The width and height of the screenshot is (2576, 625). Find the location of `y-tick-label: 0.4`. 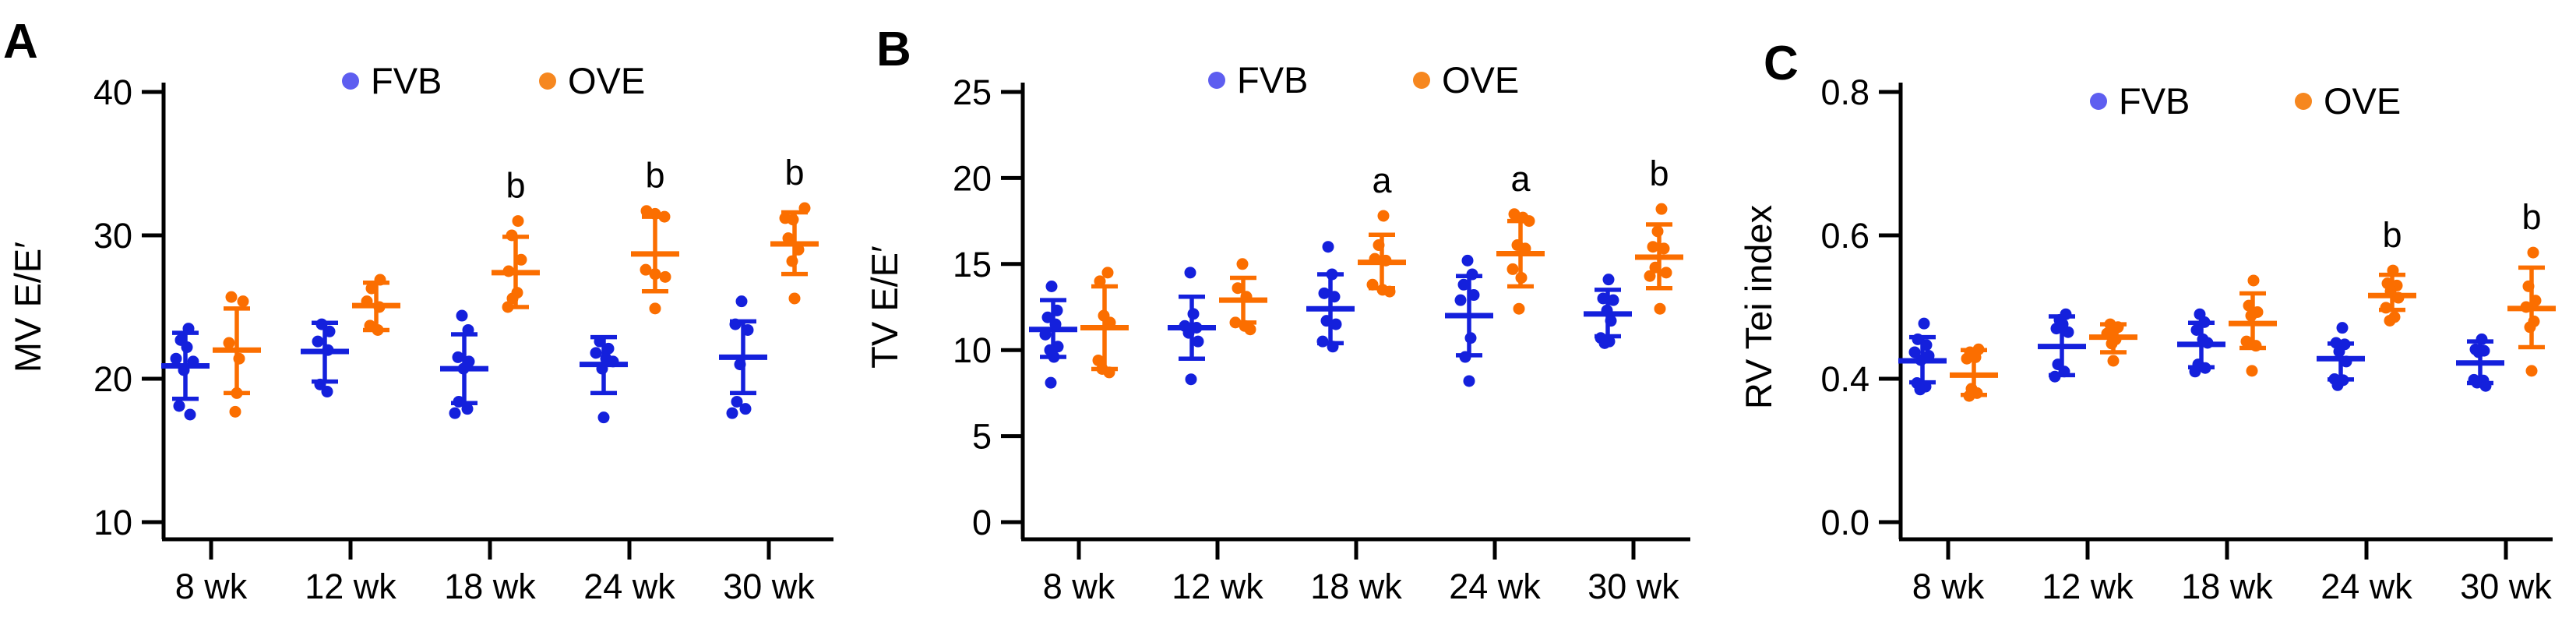

y-tick-label: 0.4 is located at coordinates (1845, 379).